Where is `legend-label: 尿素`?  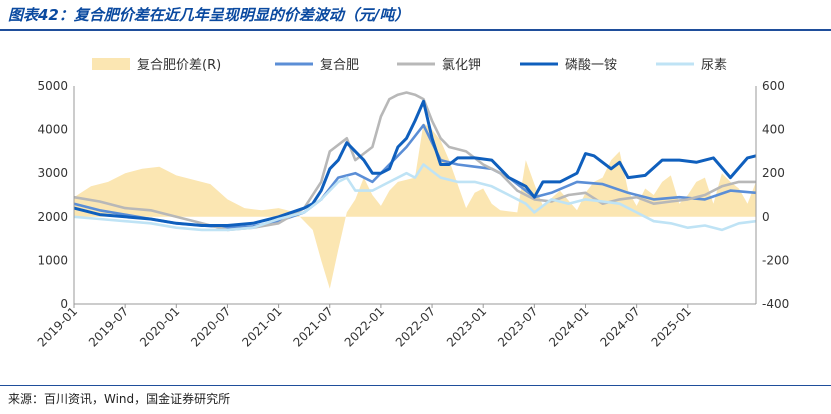
legend-label: 尿素 is located at coordinates (714, 65).